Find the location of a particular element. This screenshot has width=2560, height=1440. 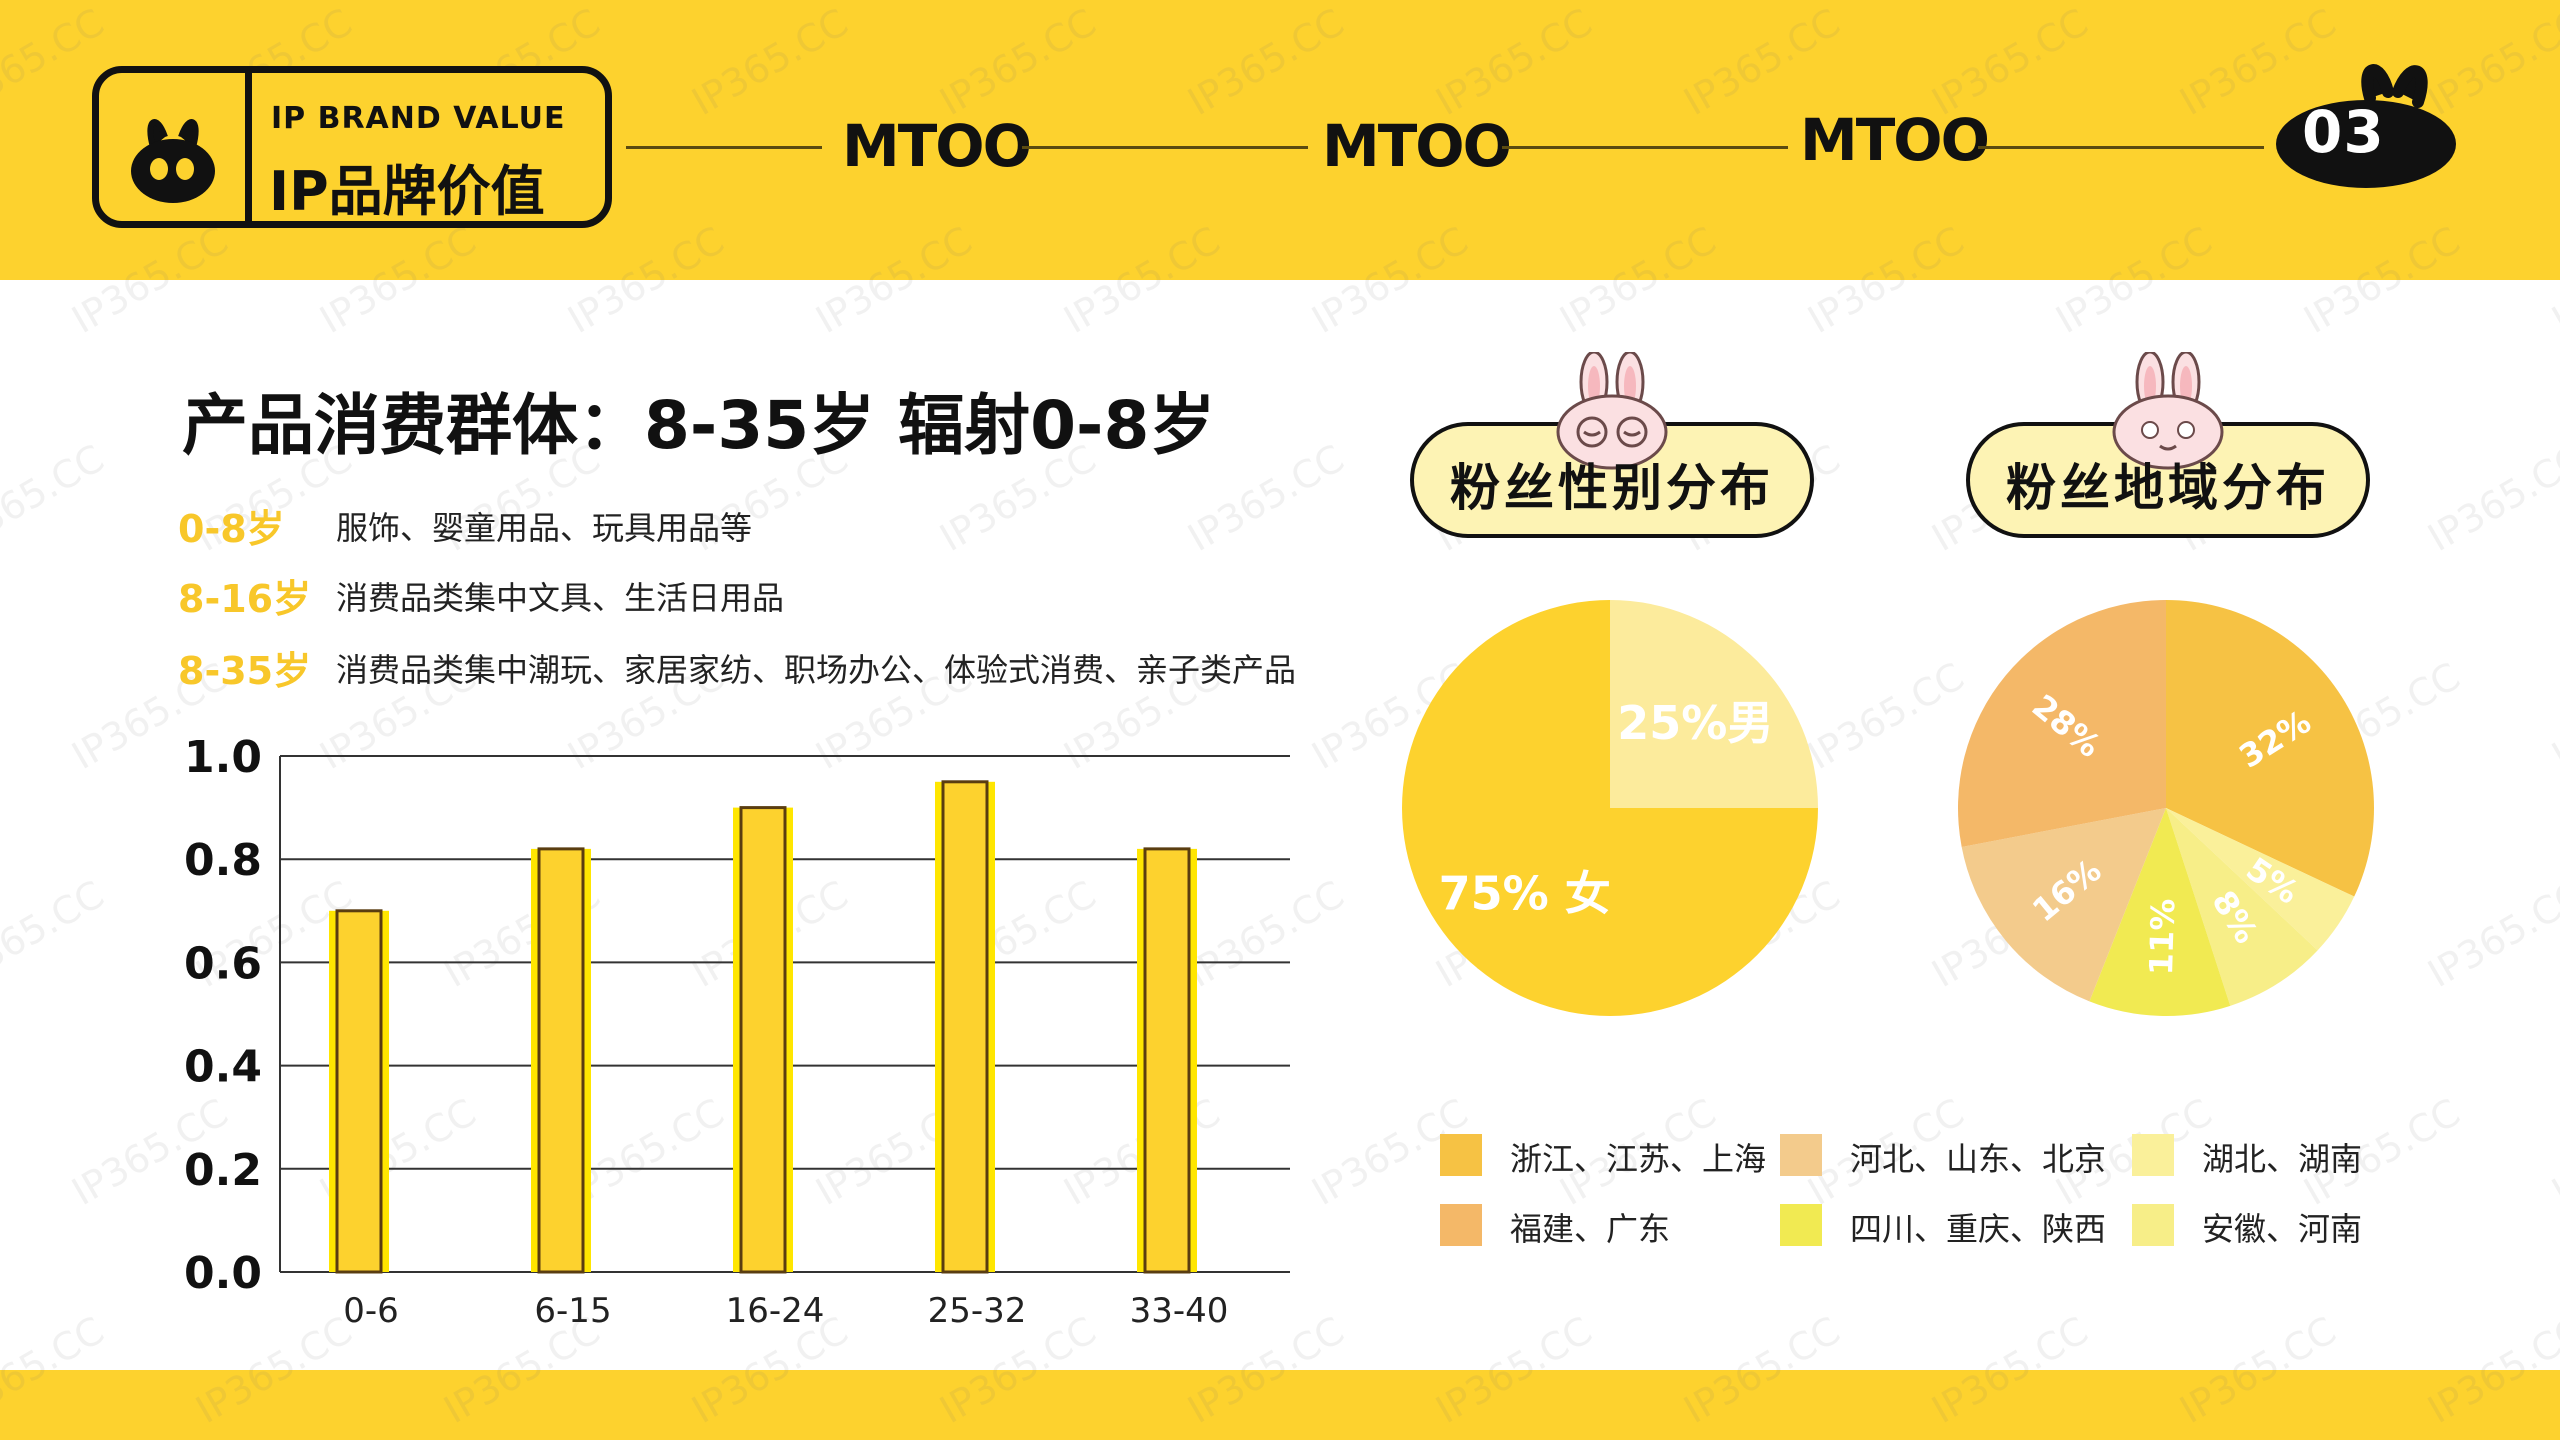

region-pill-header: 粉丝地域分布 is located at coordinates (2168, 445).